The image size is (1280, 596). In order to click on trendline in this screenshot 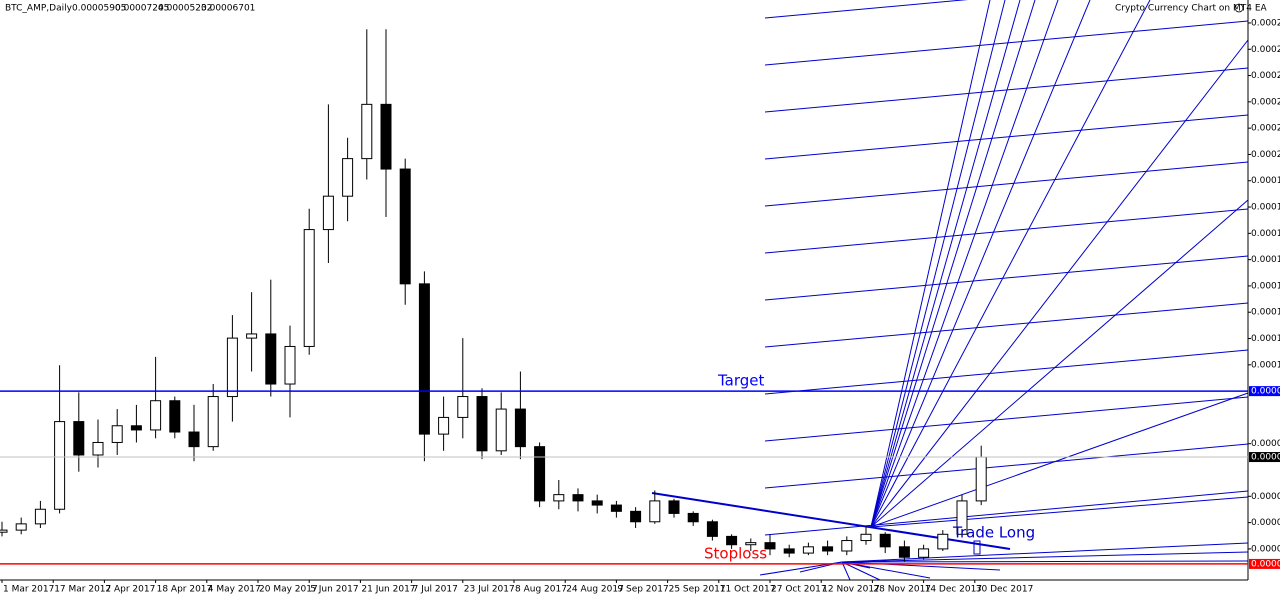, I will do `click(831, 521)`.